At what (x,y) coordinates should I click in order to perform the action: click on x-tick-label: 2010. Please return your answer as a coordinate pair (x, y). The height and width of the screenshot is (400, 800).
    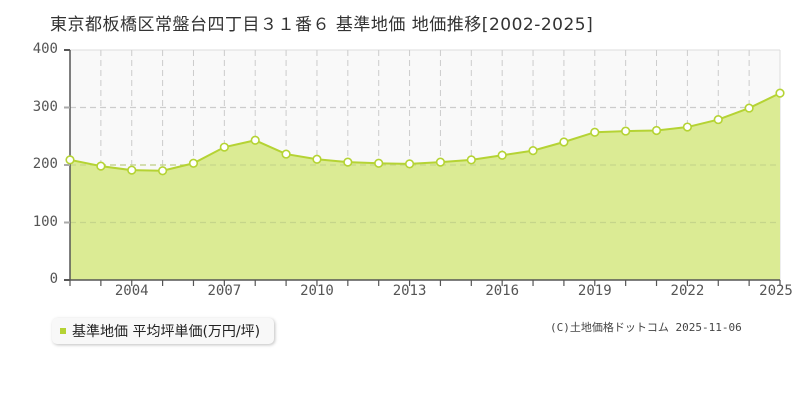
    Looking at the image, I should click on (317, 291).